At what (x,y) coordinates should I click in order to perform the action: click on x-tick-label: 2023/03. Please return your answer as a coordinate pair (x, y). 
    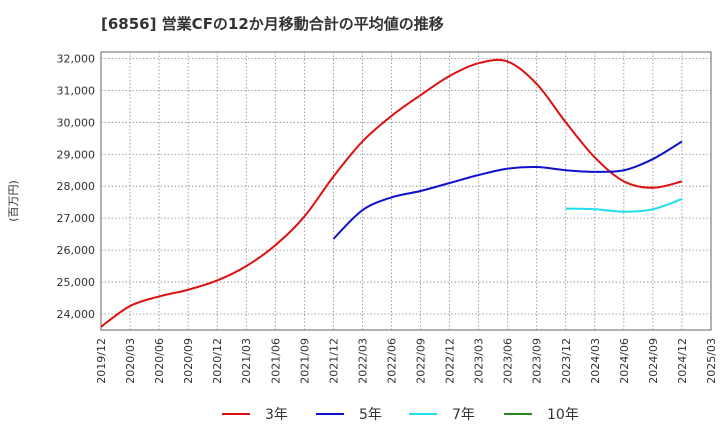
    Looking at the image, I should click on (479, 361).